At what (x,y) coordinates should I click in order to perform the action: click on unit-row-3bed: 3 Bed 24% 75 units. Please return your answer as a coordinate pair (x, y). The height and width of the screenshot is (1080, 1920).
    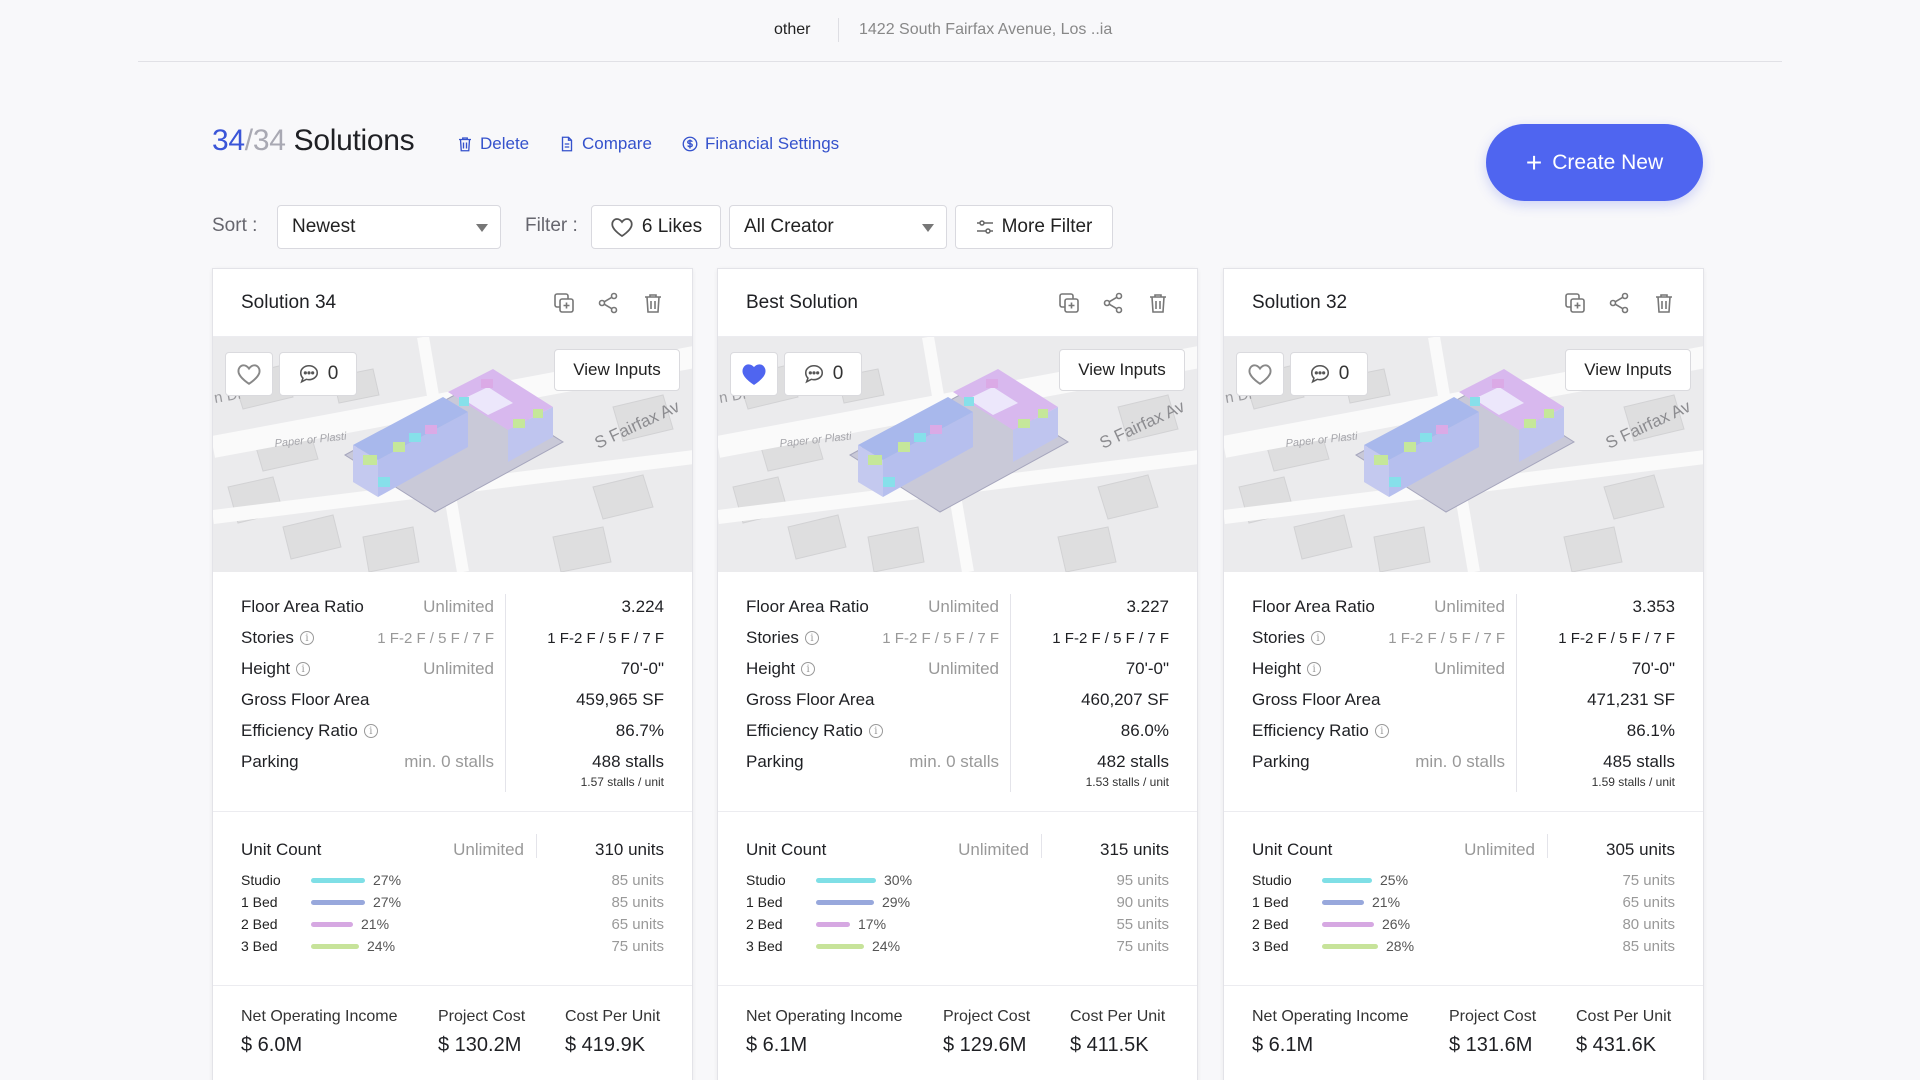
    Looking at the image, I should click on (957, 947).